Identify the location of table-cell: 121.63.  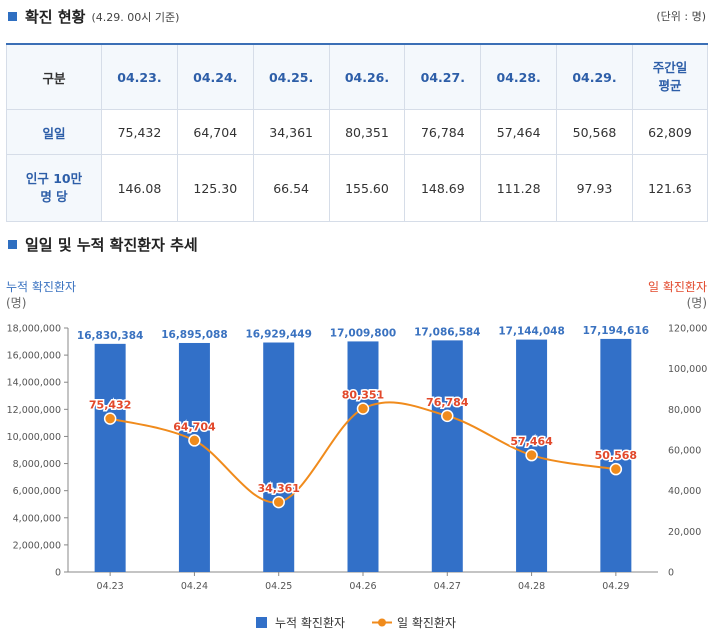
(670, 188).